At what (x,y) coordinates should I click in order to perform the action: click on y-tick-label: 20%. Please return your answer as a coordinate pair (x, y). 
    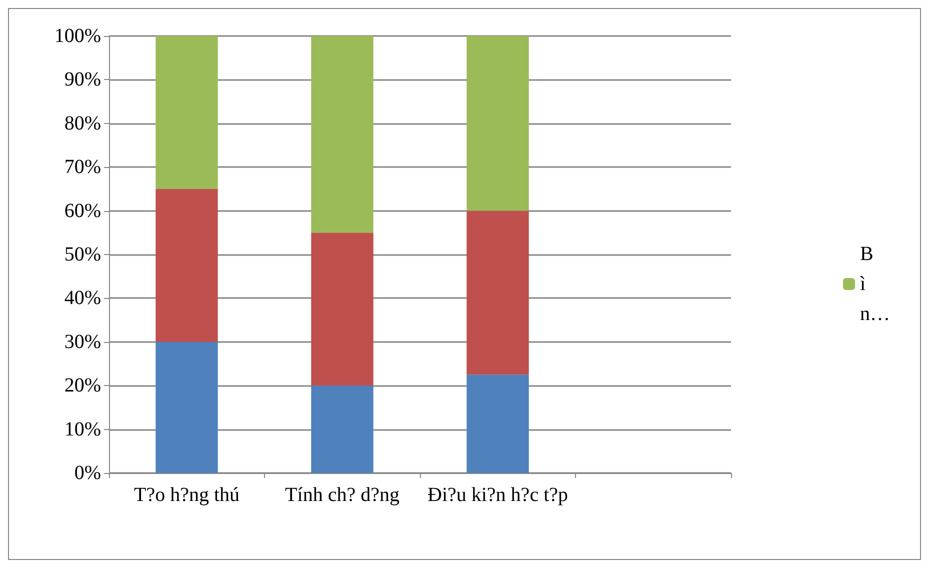
    Looking at the image, I should click on (82, 385).